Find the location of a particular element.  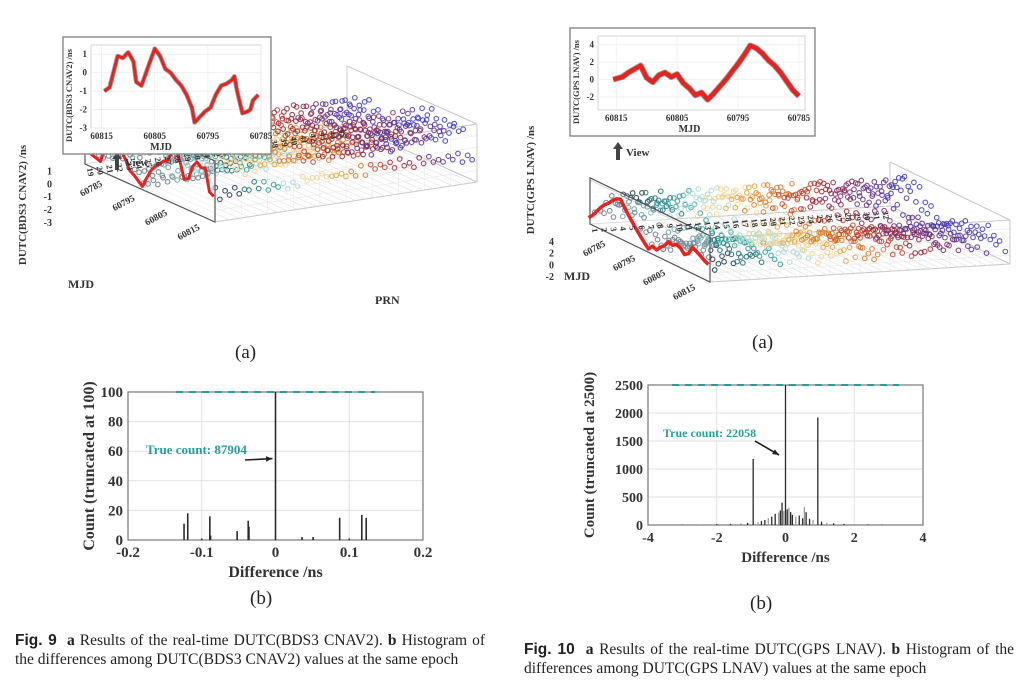

mjd-tick-label: 60805 is located at coordinates (655, 278).